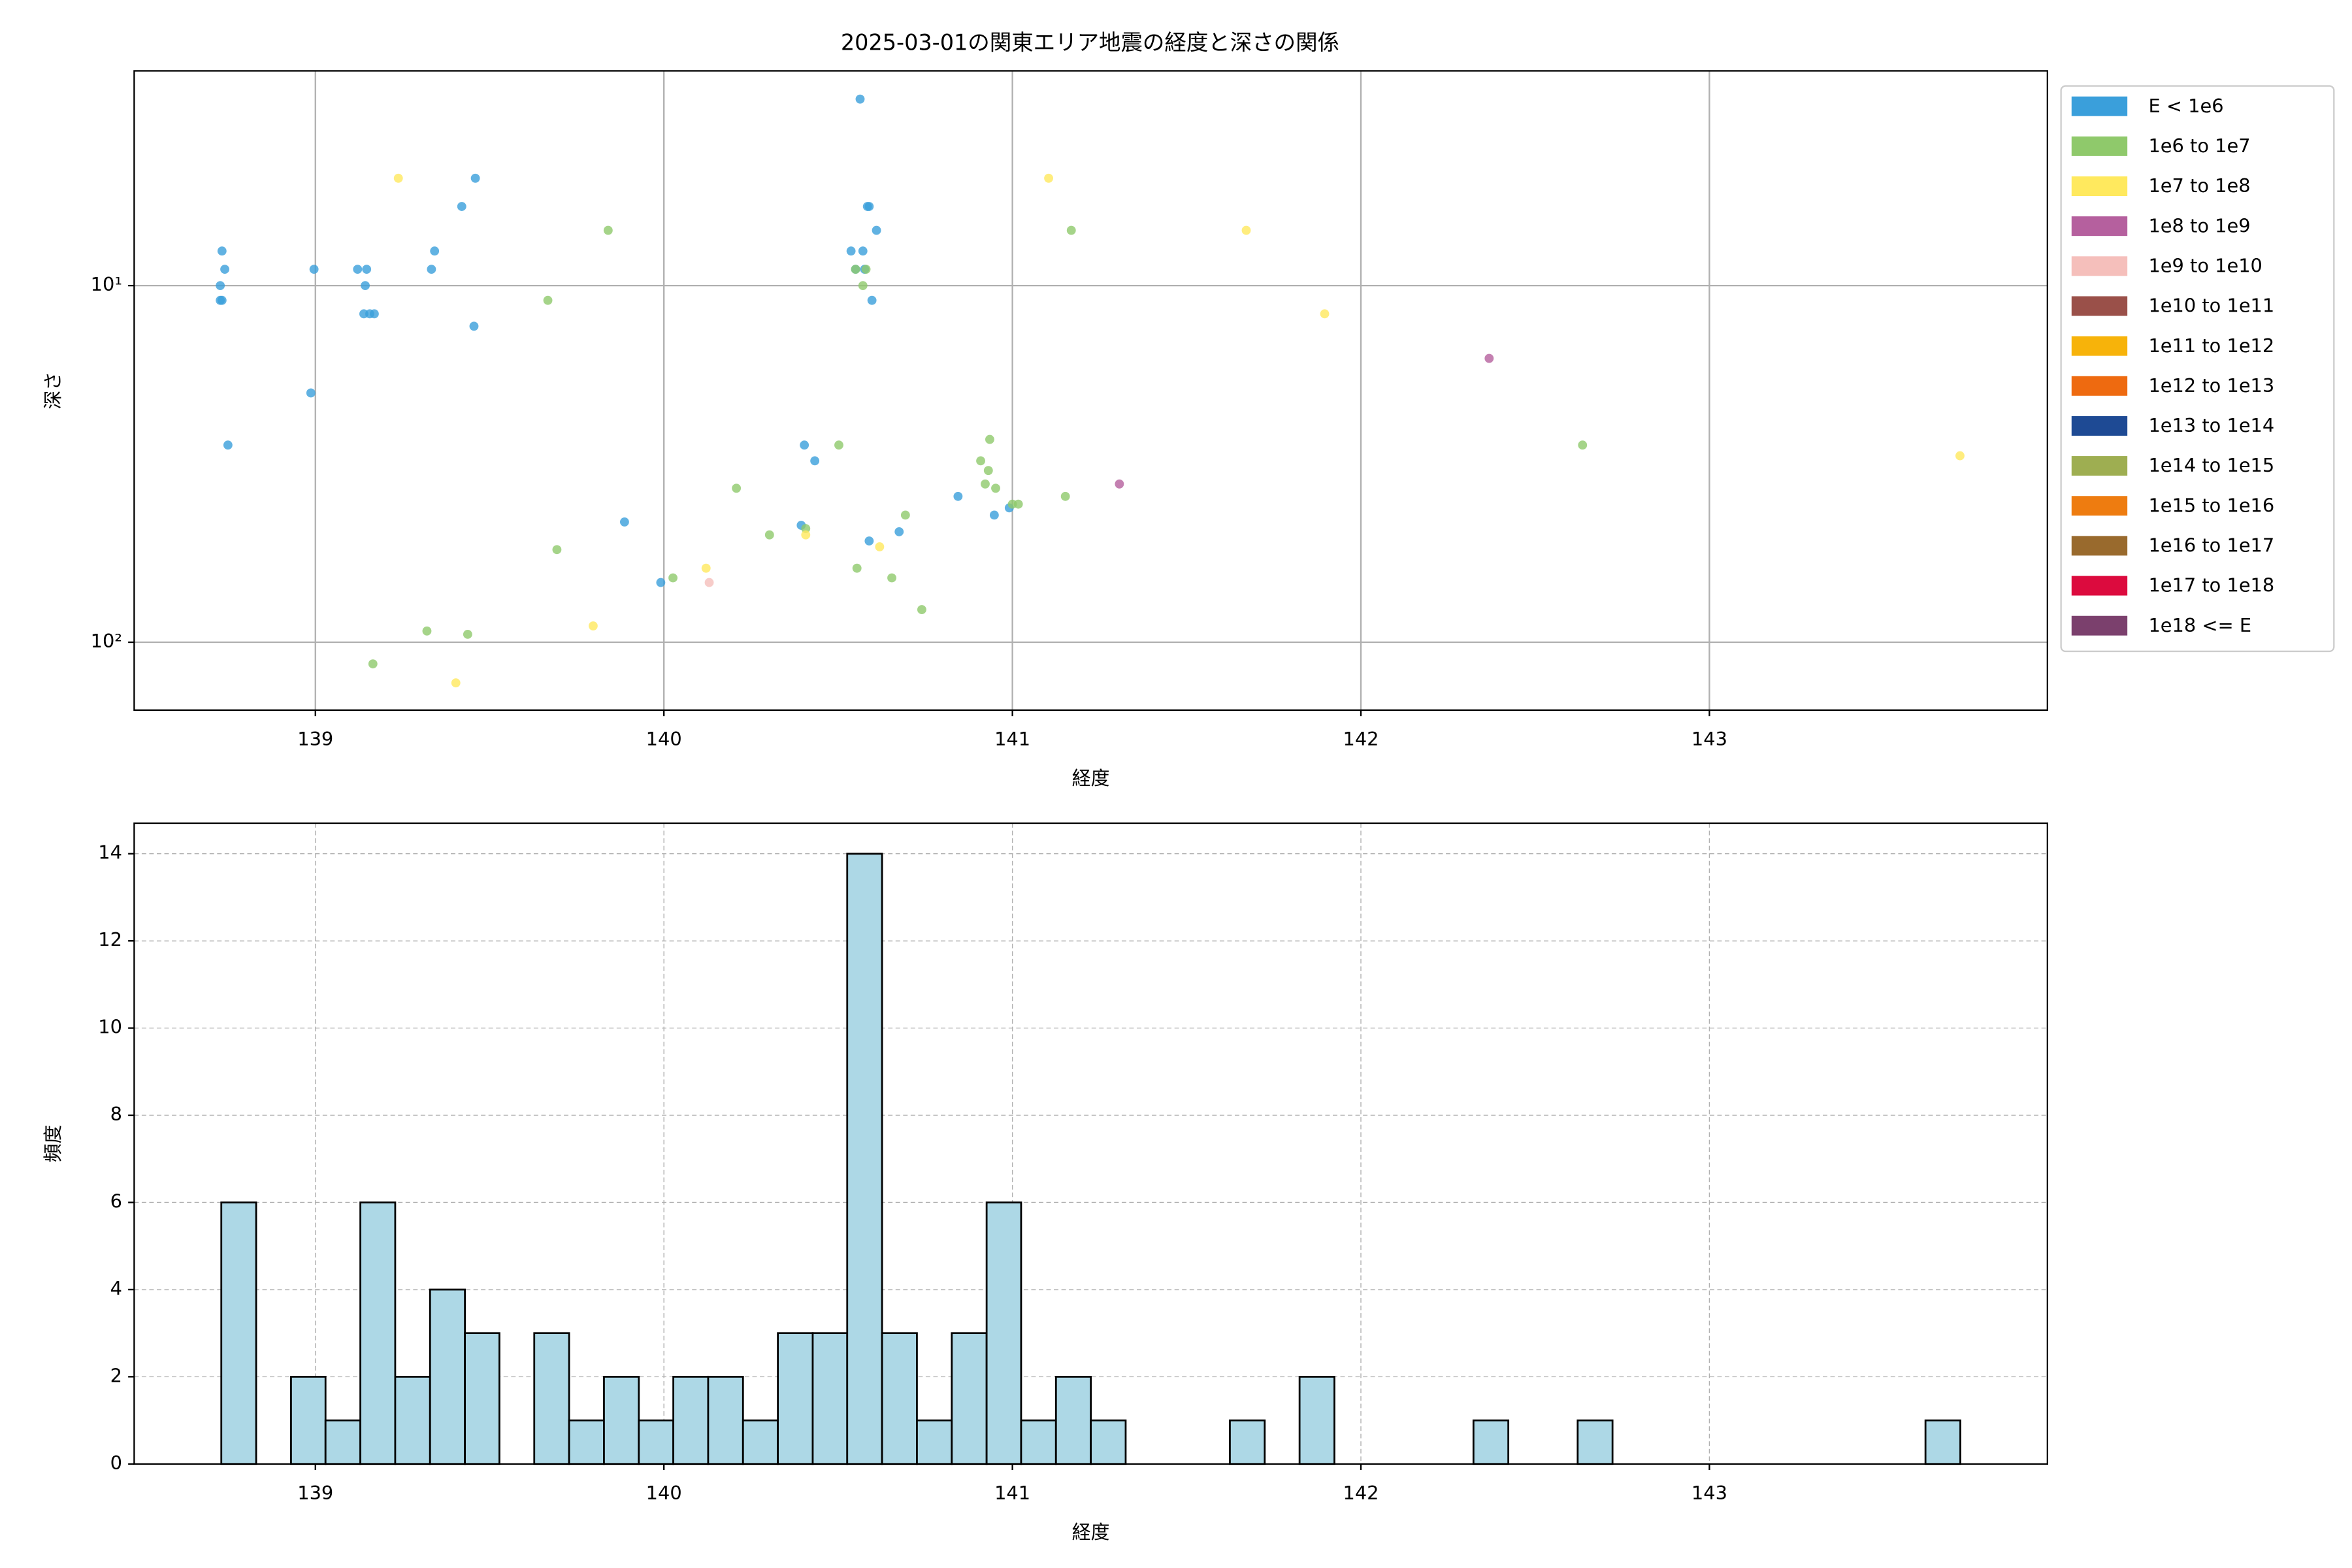 The width and height of the screenshot is (2352, 1568). What do you see at coordinates (106, 284) in the screenshot?
I see `y-tick-label: 10¹` at bounding box center [106, 284].